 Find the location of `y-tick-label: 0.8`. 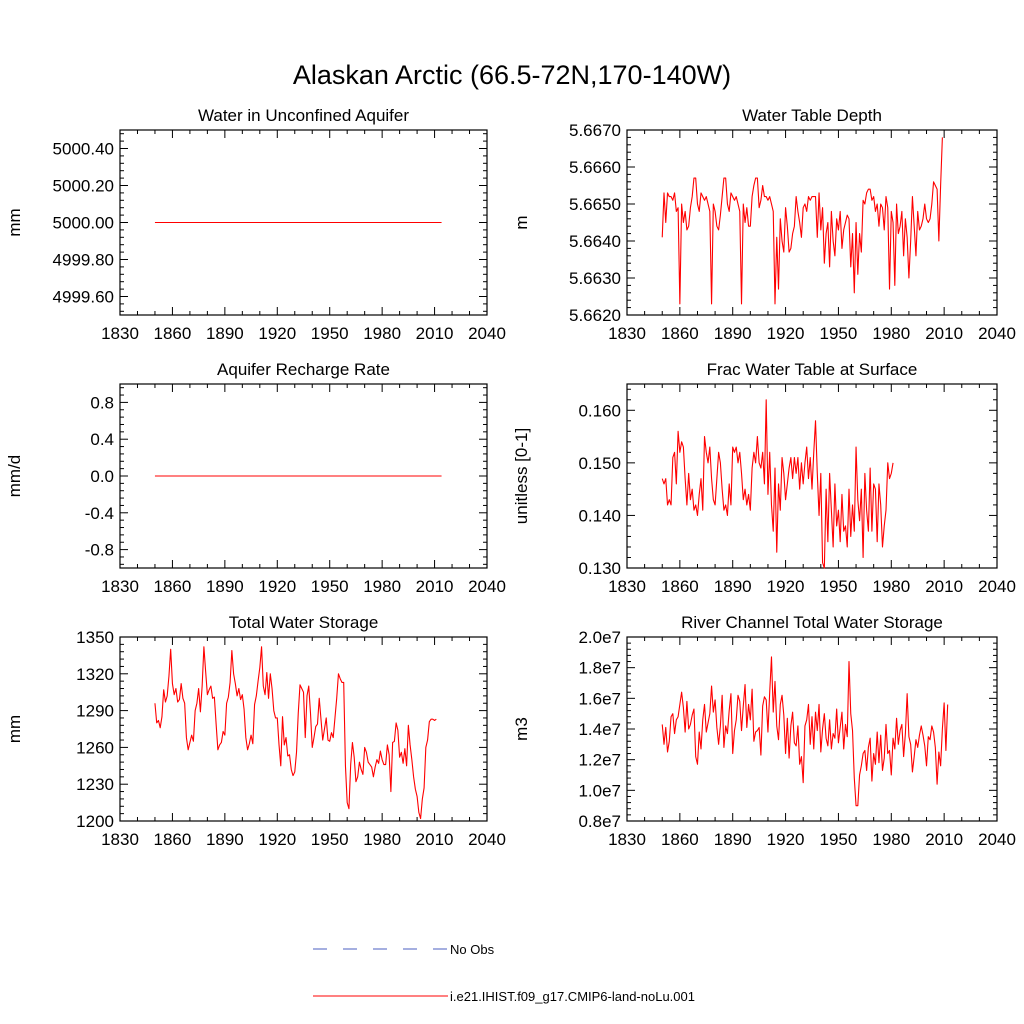

y-tick-label: 0.8 is located at coordinates (102, 402).